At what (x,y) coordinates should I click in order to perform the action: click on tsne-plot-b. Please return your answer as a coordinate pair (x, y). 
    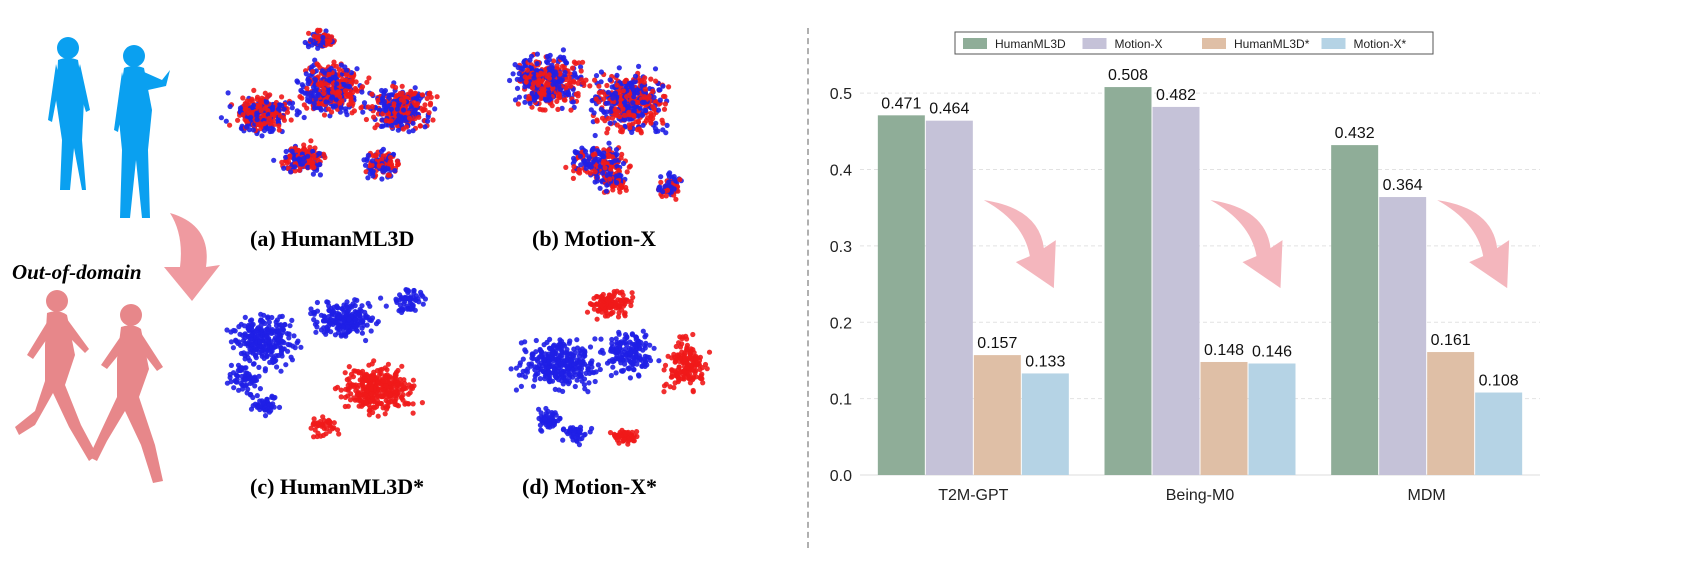
    Looking at the image, I should click on (595, 124).